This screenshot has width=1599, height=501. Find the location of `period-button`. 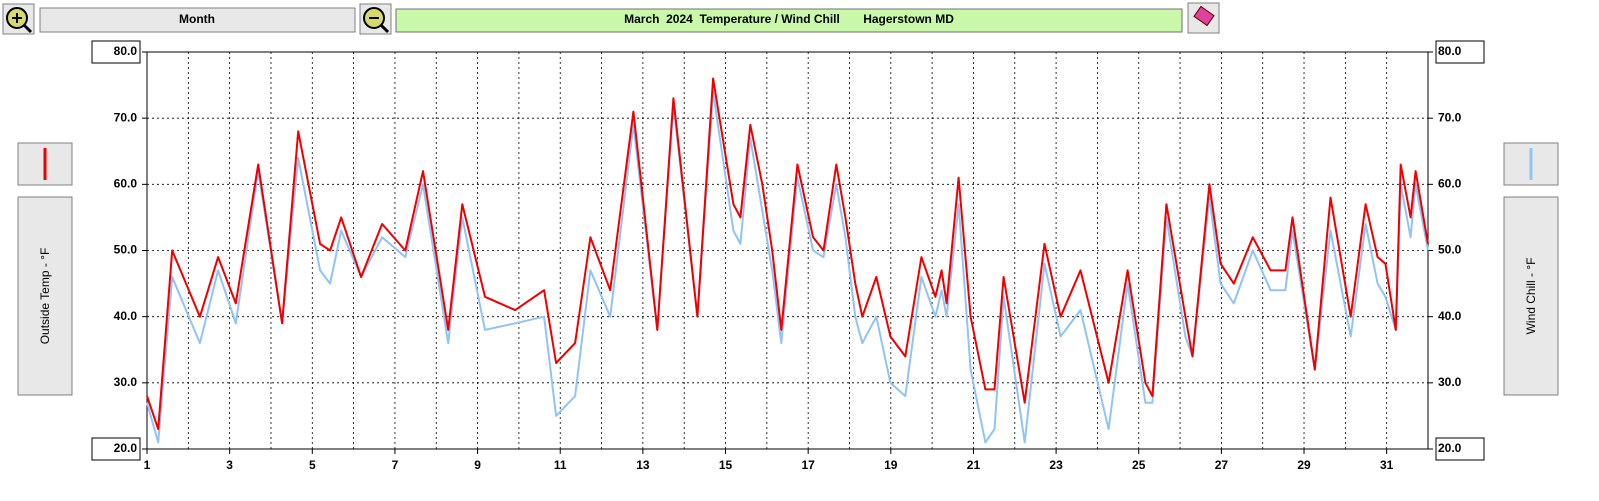

period-button is located at coordinates (197, 20).